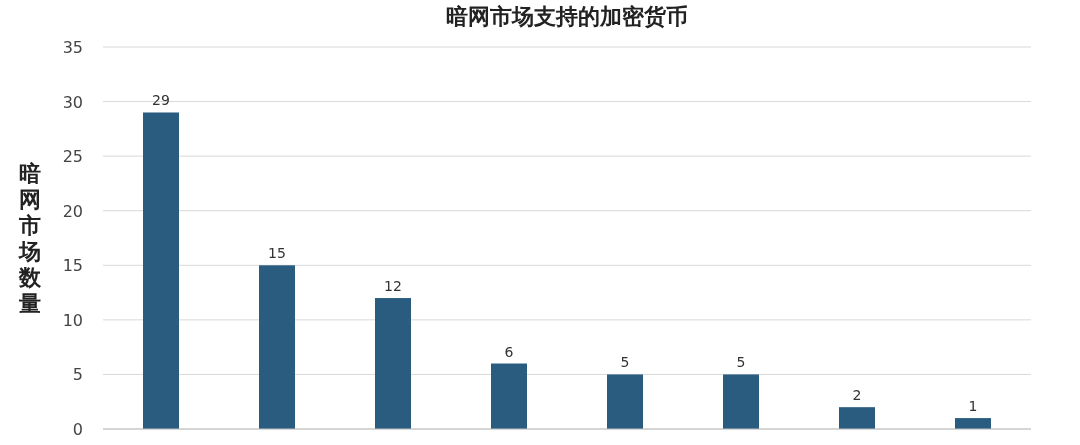 This screenshot has width=1080, height=445. I want to click on y-tick-label: 25, so click(72, 157).